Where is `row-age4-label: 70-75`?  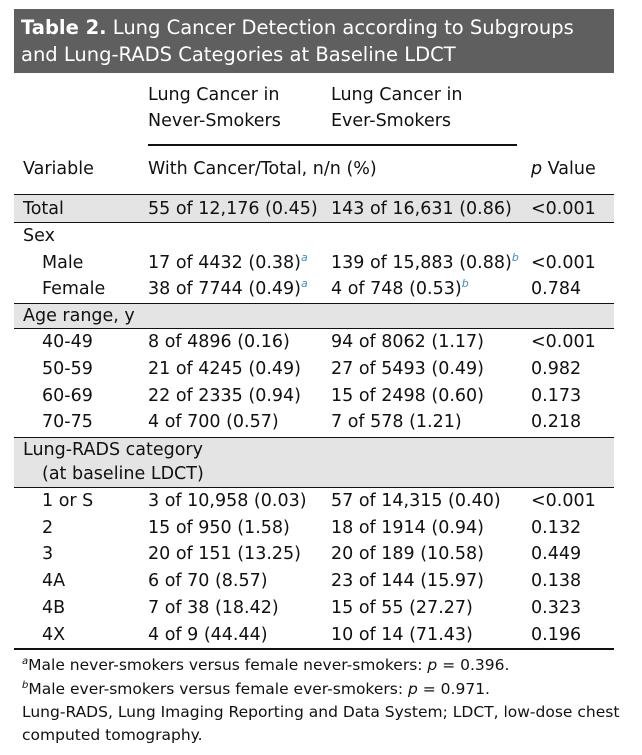
row-age4-label: 70-75 is located at coordinates (67, 422).